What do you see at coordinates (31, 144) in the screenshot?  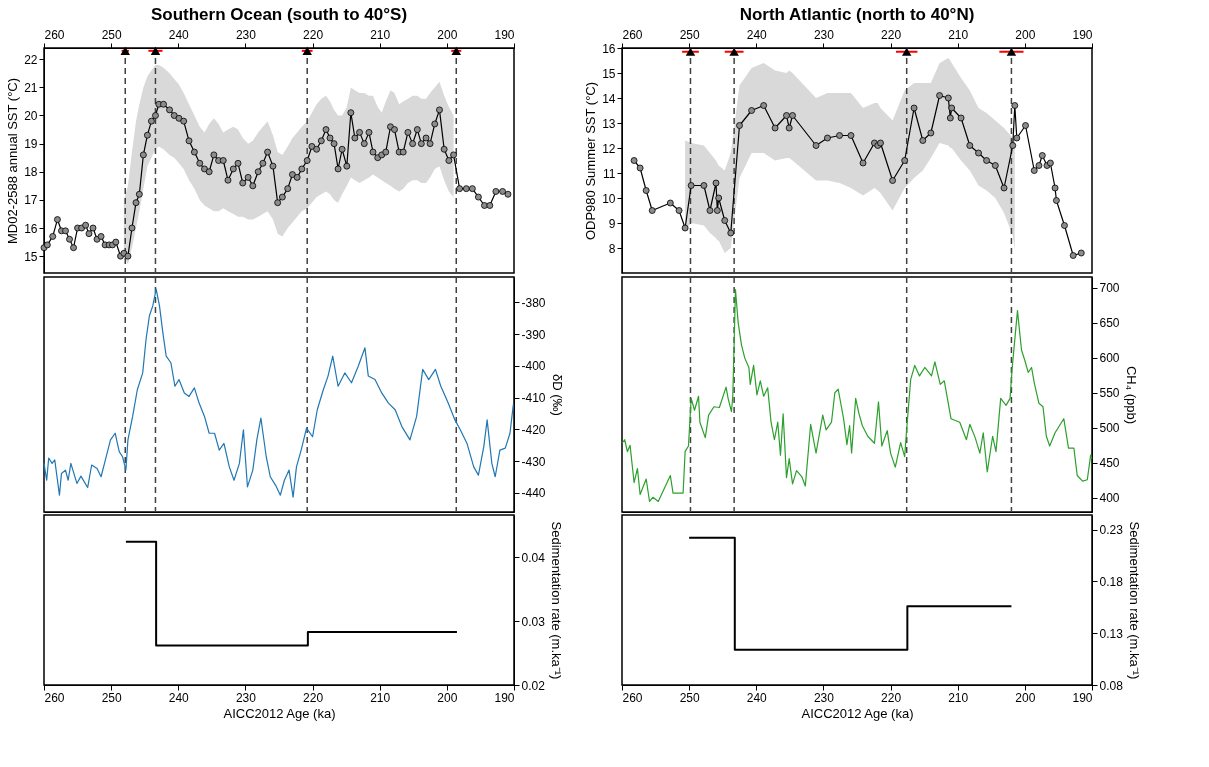 I see `y-tick-label: 19` at bounding box center [31, 144].